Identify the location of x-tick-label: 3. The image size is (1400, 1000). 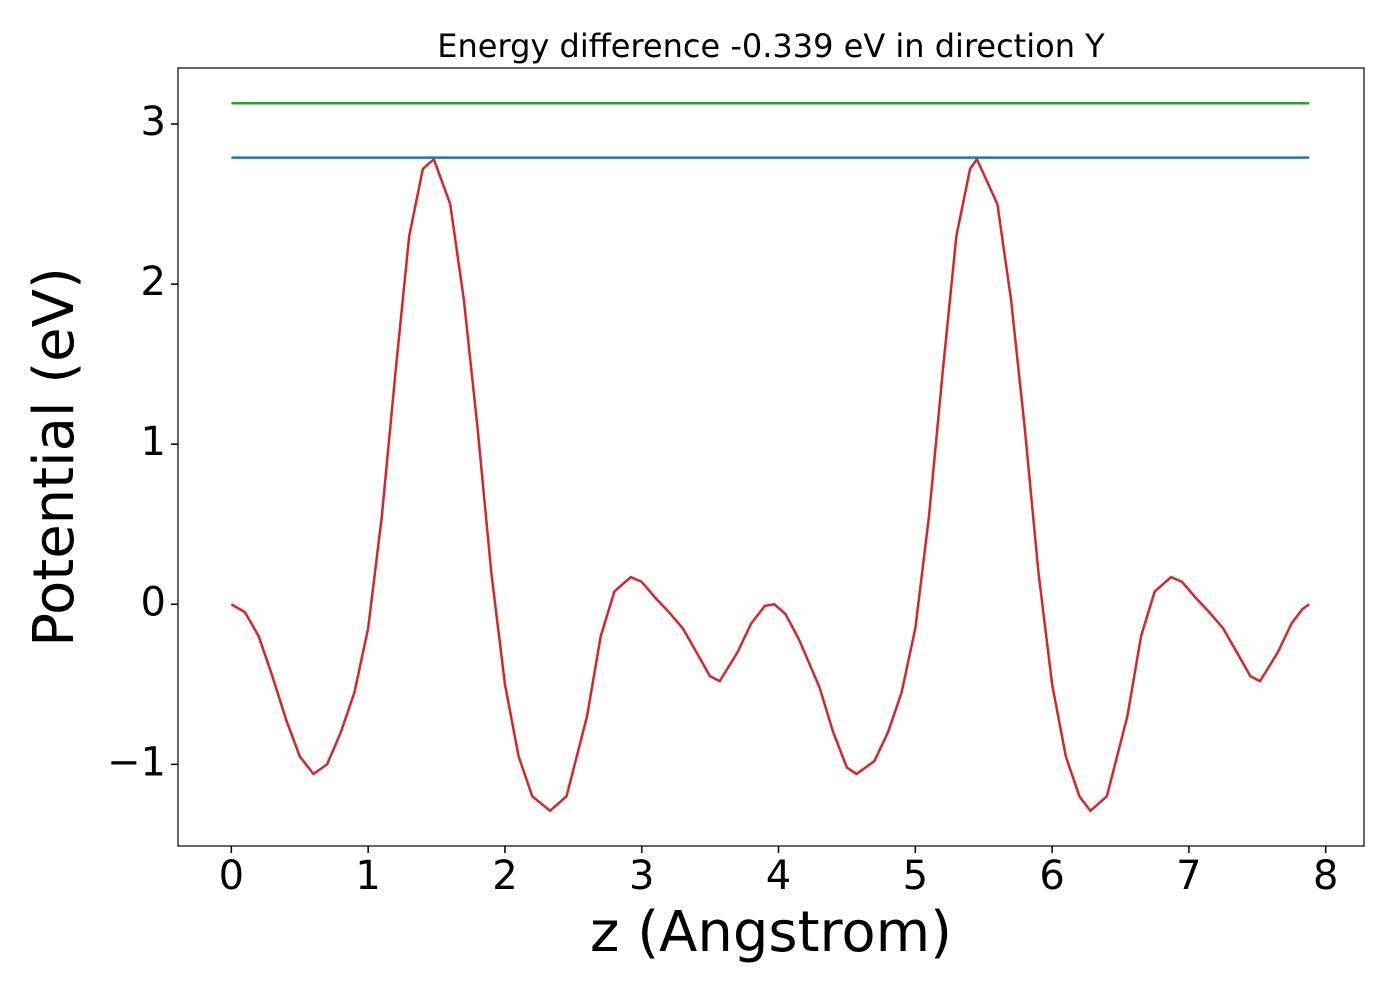
(641, 876).